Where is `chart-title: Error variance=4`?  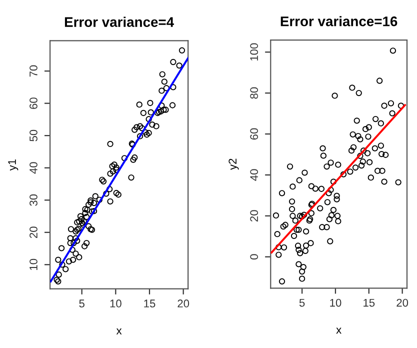 chart-title: Error variance=4 is located at coordinates (119, 21).